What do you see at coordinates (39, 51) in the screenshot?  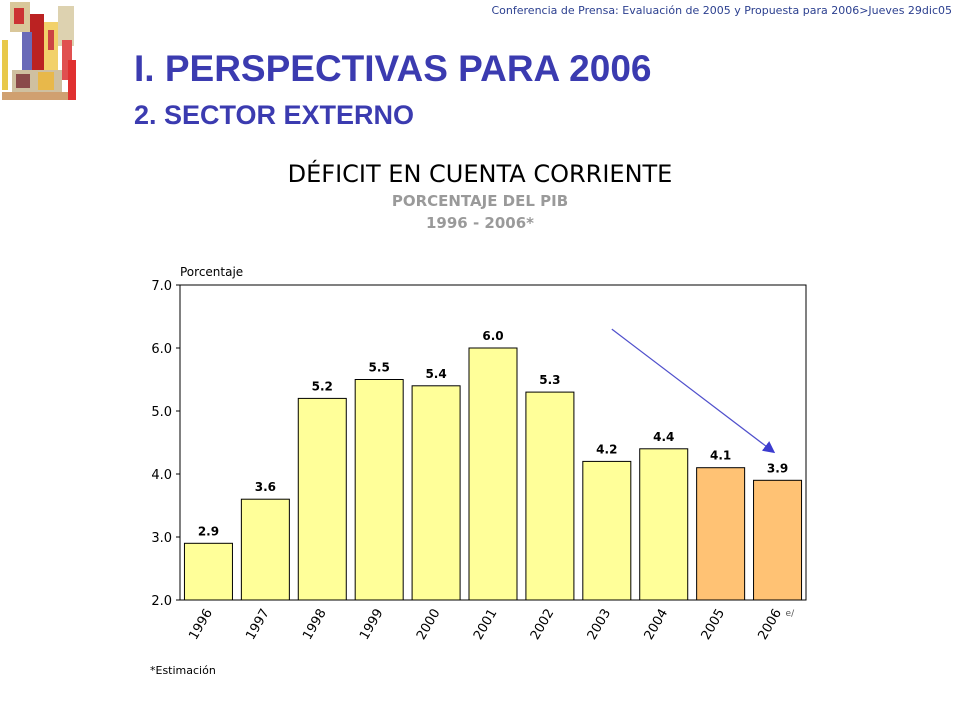 I see `mosaic-logo-icon` at bounding box center [39, 51].